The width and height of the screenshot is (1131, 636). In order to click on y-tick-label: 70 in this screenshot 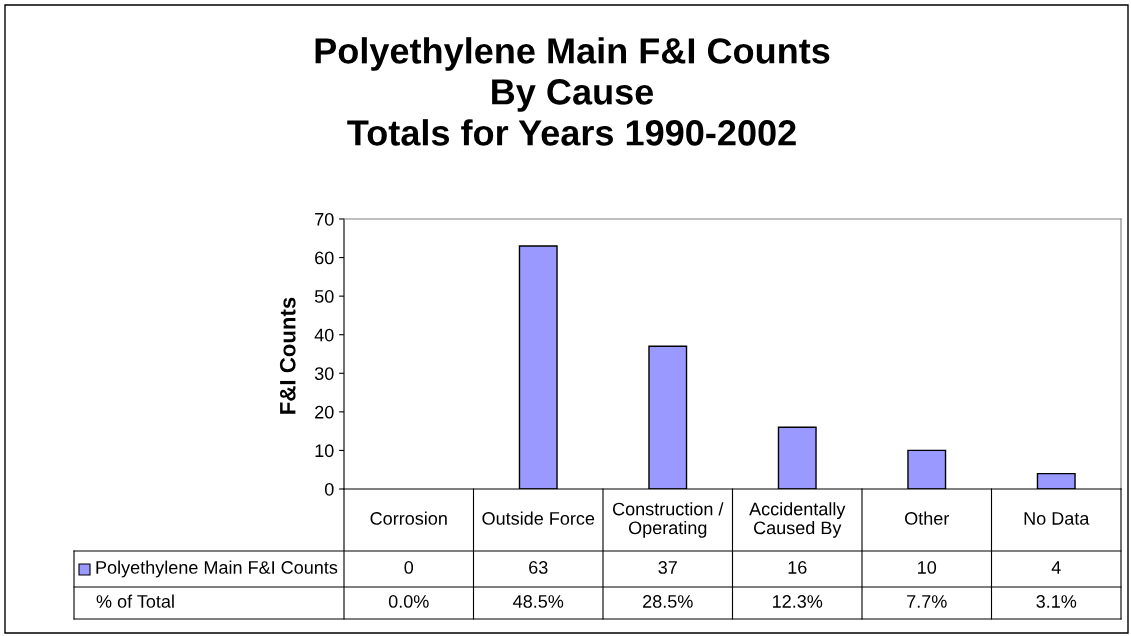, I will do `click(324, 219)`.